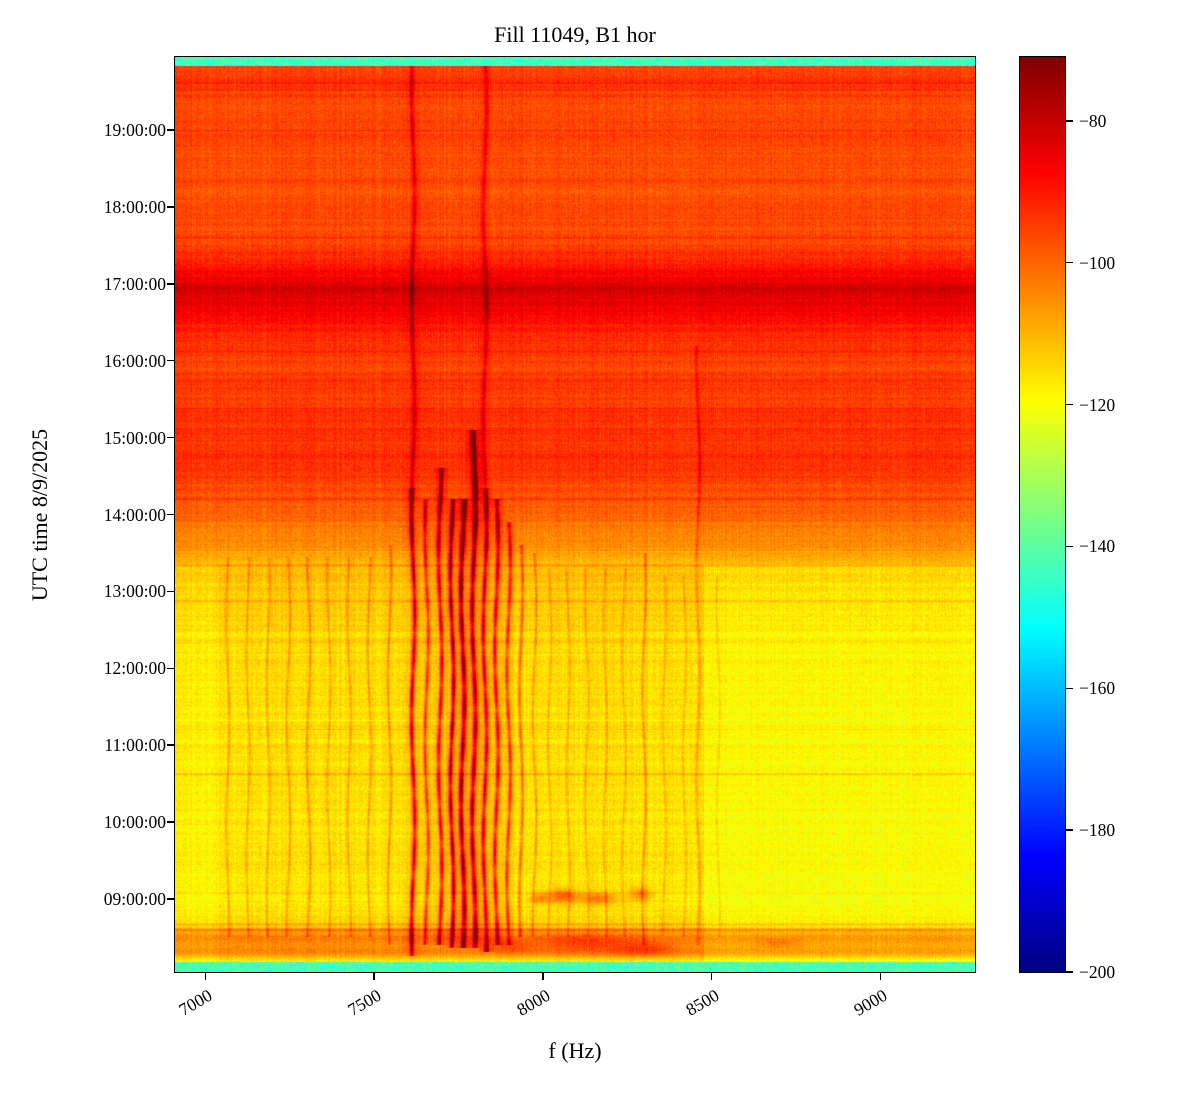  What do you see at coordinates (575, 1050) in the screenshot?
I see `x-axis-label: f (Hz)` at bounding box center [575, 1050].